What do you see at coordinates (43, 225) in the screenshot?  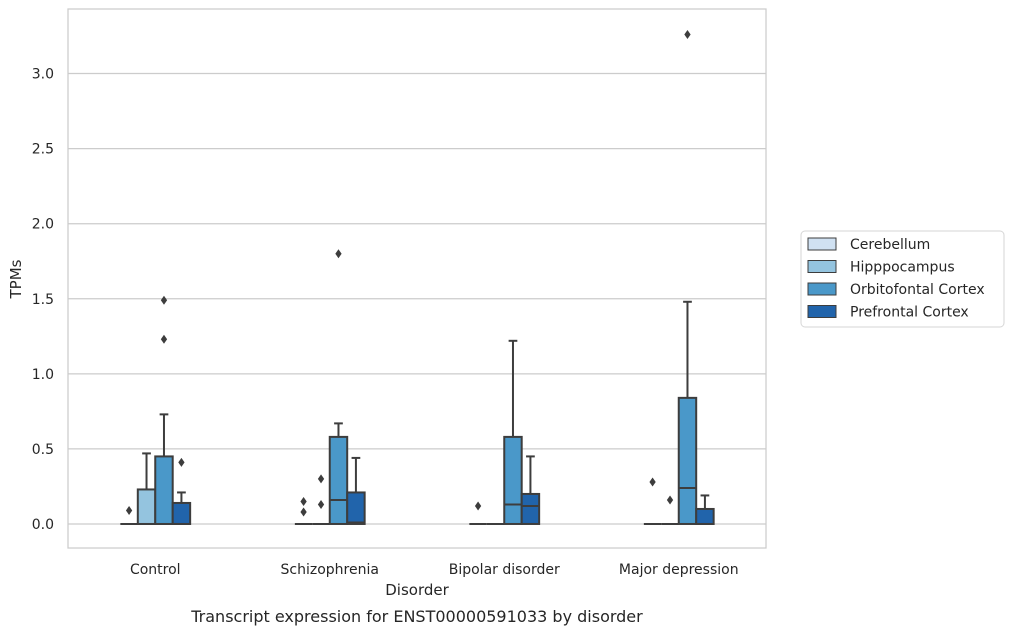 I see `y-tick-label: 2.0` at bounding box center [43, 225].